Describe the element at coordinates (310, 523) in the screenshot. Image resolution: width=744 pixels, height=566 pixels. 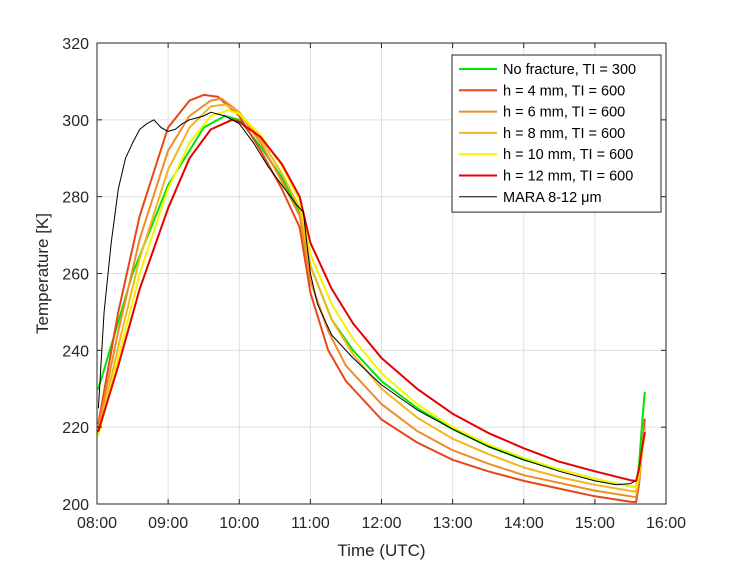
I see `x-tick-label: 11:00` at that location.